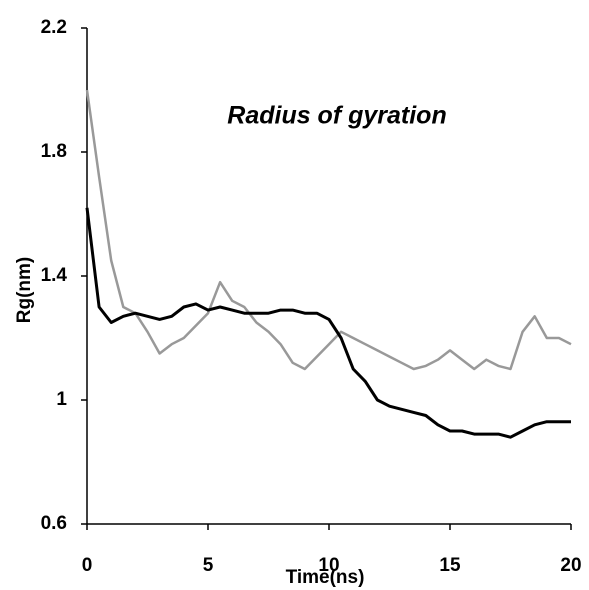 This screenshot has height=590, width=589. I want to click on y-tick-label: 0.6, so click(54, 523).